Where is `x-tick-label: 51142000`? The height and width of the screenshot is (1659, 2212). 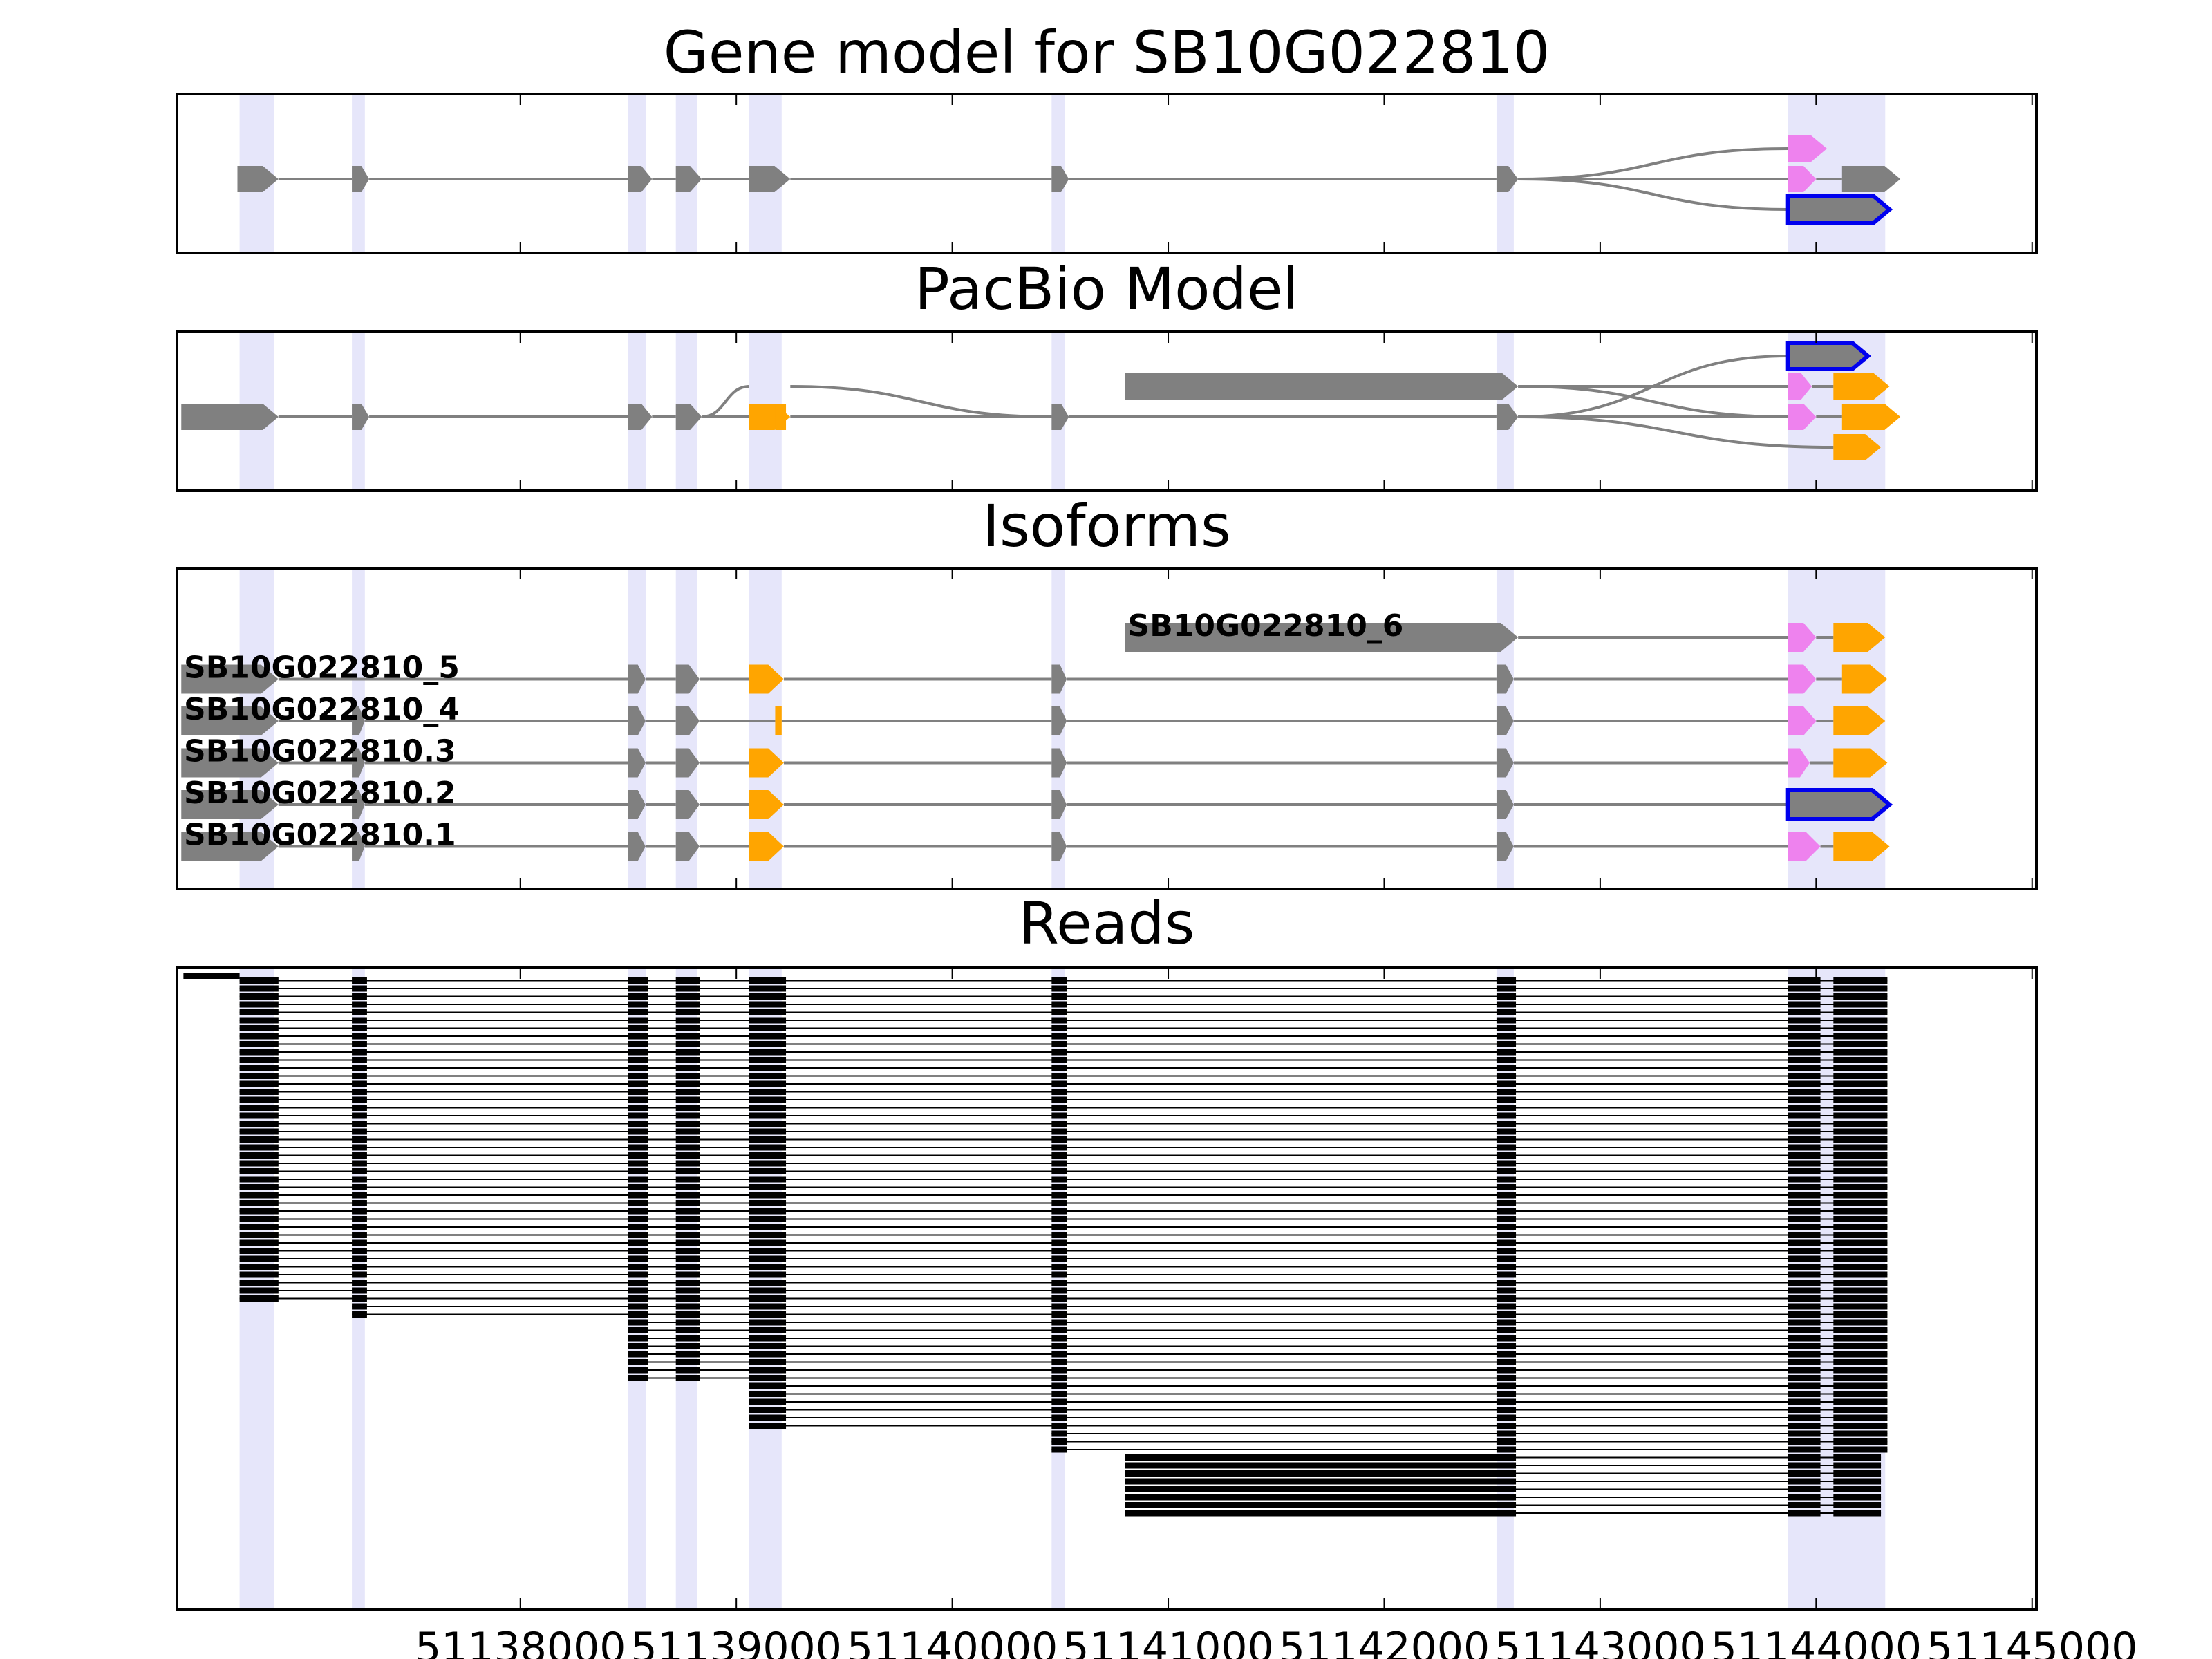 x-tick-label: 51142000 is located at coordinates (1384, 1642).